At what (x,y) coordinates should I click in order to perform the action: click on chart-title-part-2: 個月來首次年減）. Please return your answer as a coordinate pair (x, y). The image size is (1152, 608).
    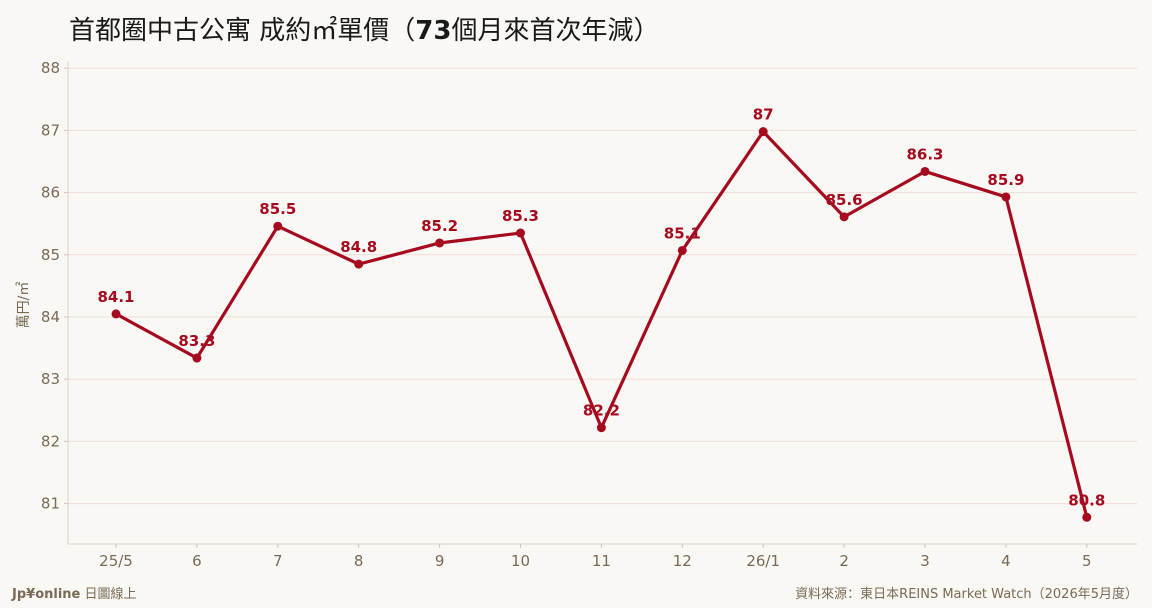
    Looking at the image, I should click on (555, 31).